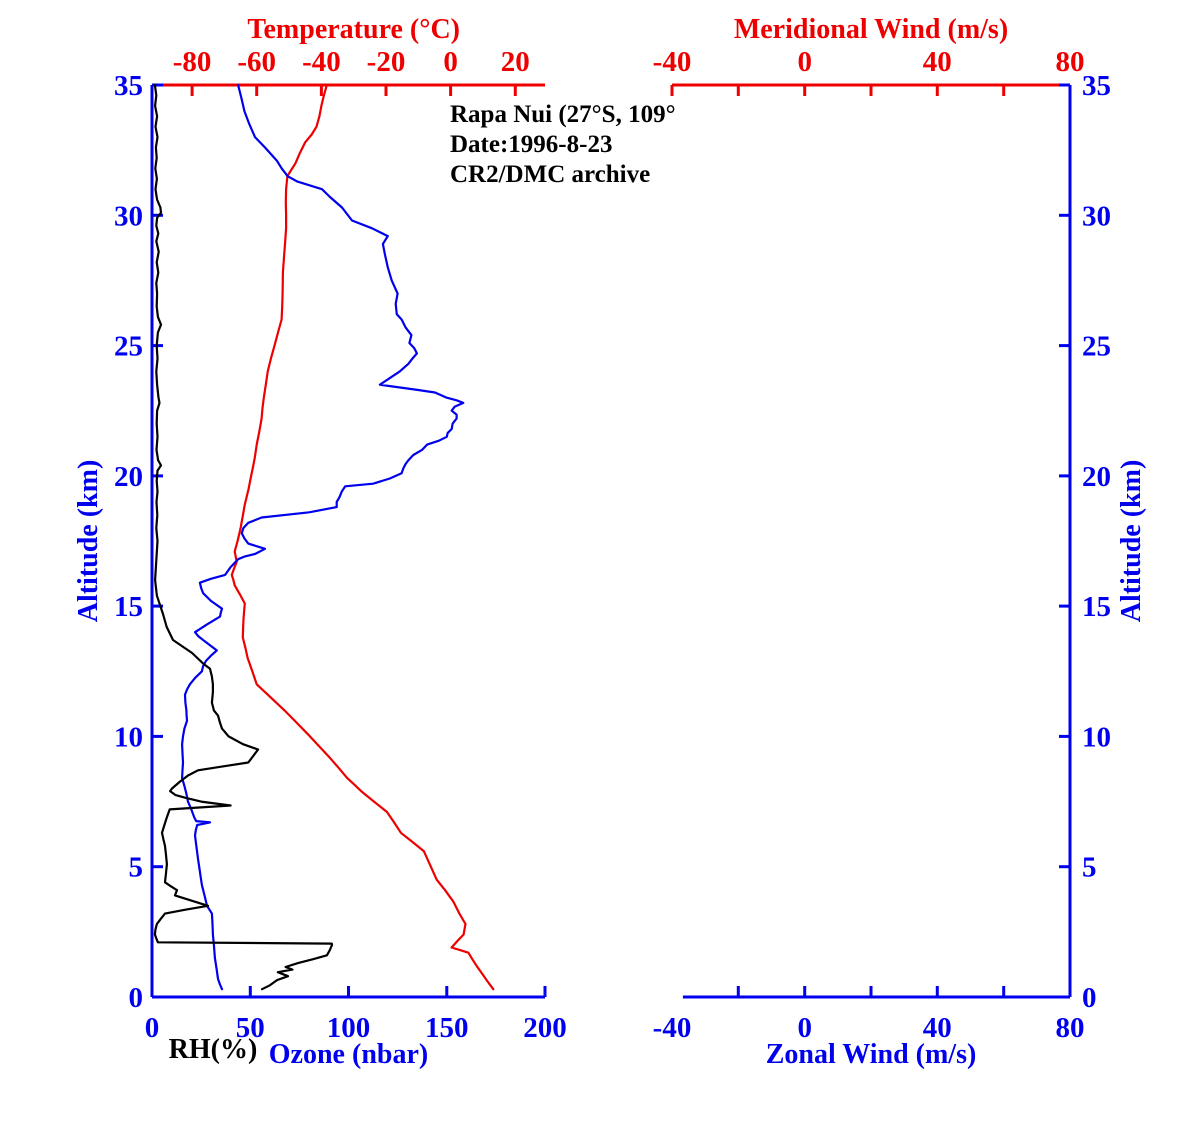 The height and width of the screenshot is (1122, 1181). I want to click on station-annotation-line1: Rapa Nui (27°S, 109°, so click(563, 114).